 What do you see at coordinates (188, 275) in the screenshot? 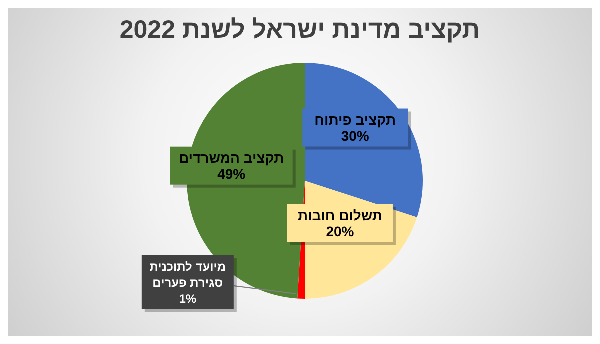
I see `slice-label: מיועד לתוכנית סגירת פערים` at bounding box center [188, 275].